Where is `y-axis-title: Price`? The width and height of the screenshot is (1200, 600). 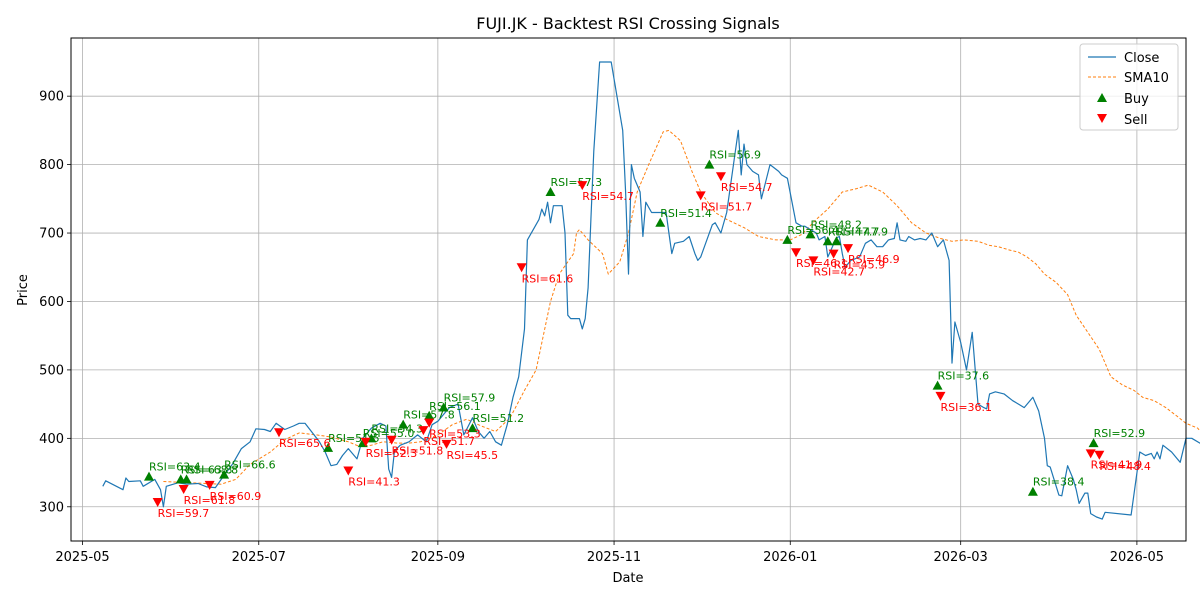 y-axis-title: Price is located at coordinates (23, 290).